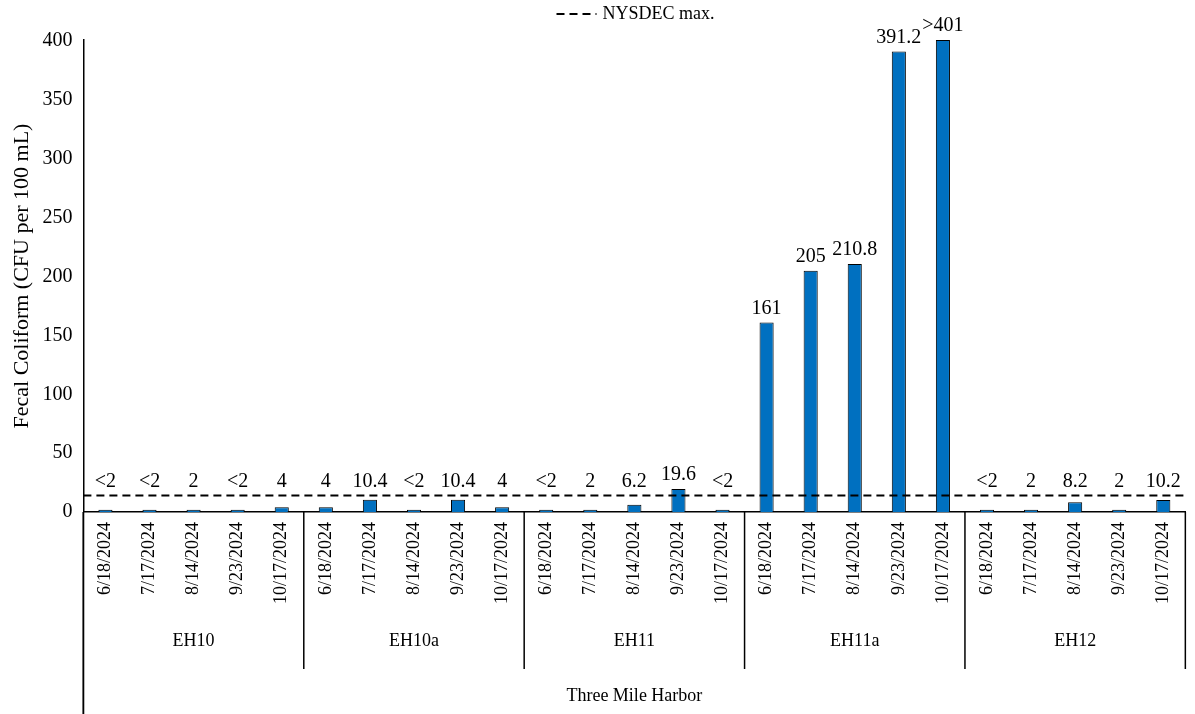 The height and width of the screenshot is (714, 1195). I want to click on data-label: 161, so click(766, 306).